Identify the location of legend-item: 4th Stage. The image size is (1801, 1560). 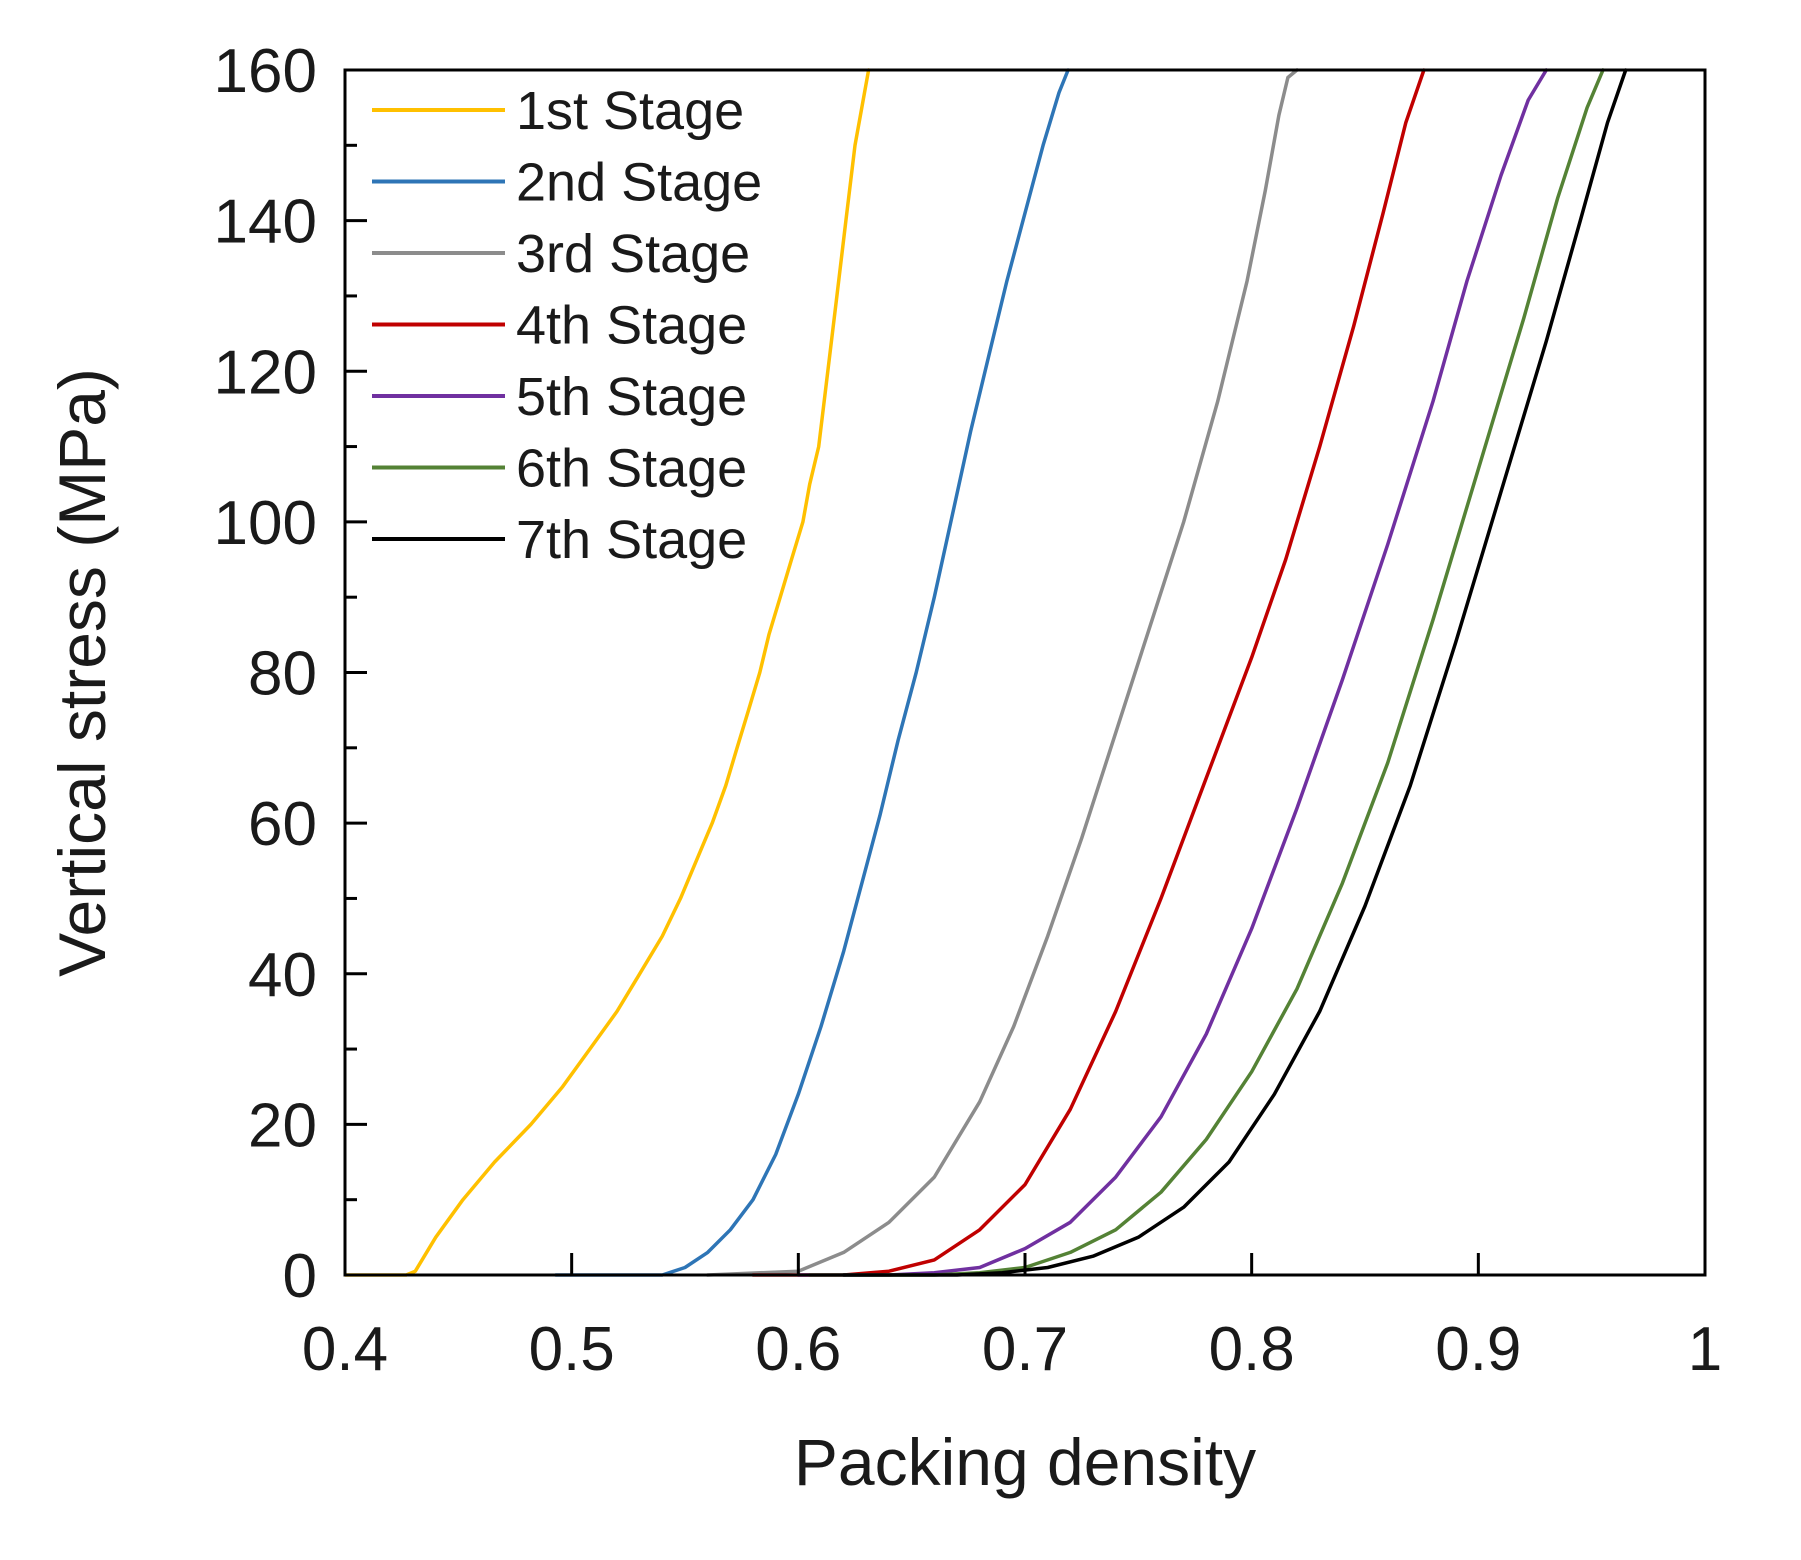
(559, 326).